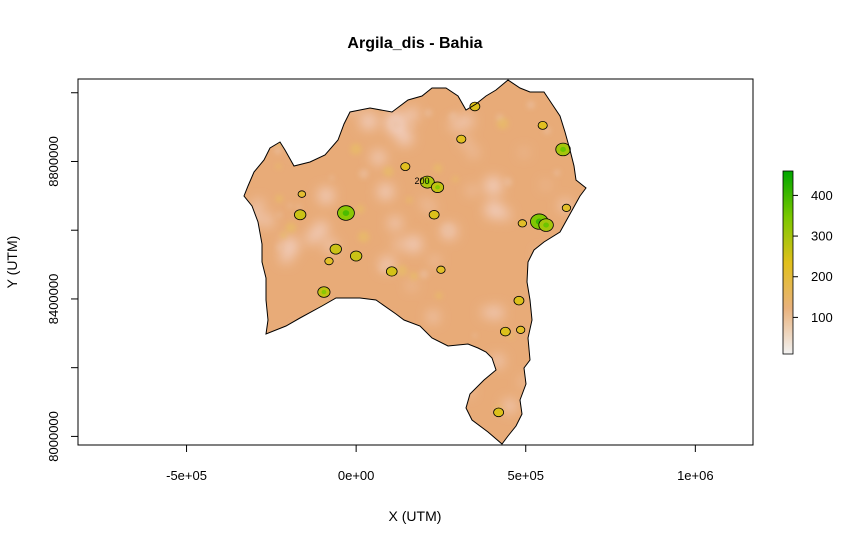  What do you see at coordinates (62, 277) in the screenshot?
I see `y-axis: 8000000 8400000 8800000` at bounding box center [62, 277].